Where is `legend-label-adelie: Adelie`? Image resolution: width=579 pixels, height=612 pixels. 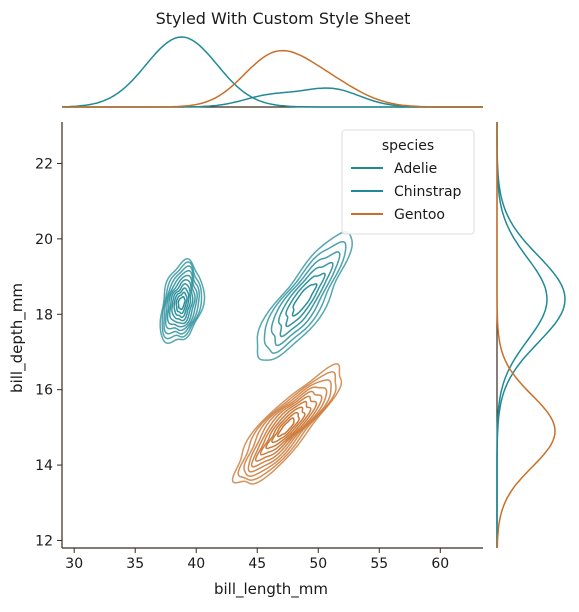
legend-label-adelie: Adelie is located at coordinates (415, 169).